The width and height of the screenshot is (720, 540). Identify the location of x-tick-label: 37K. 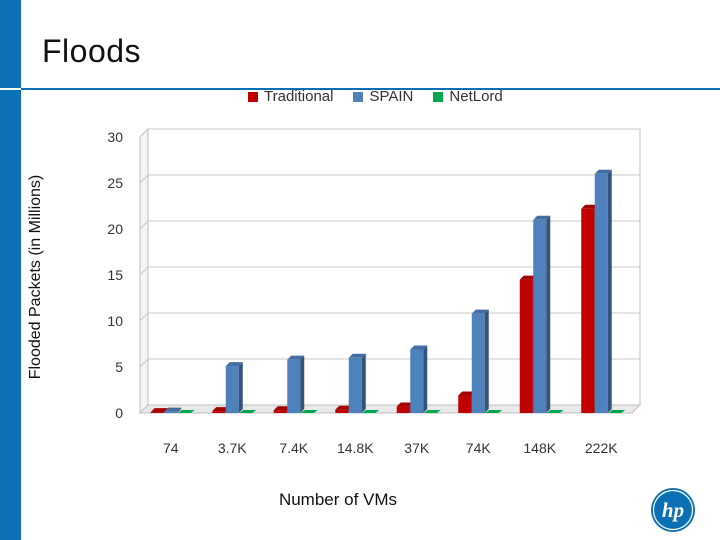
(417, 448).